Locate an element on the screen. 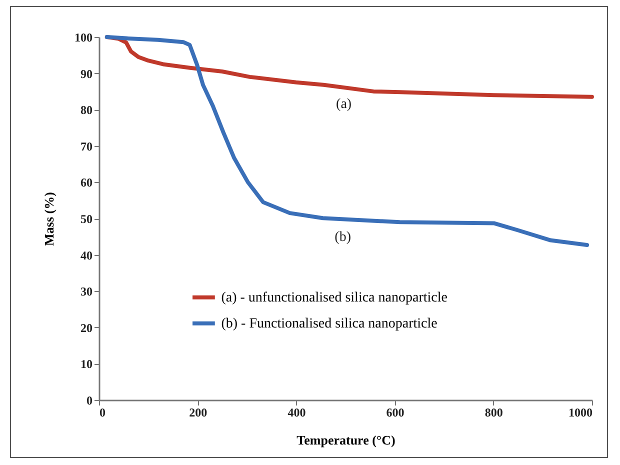  y-tick-label: 70 is located at coordinates (86, 146).